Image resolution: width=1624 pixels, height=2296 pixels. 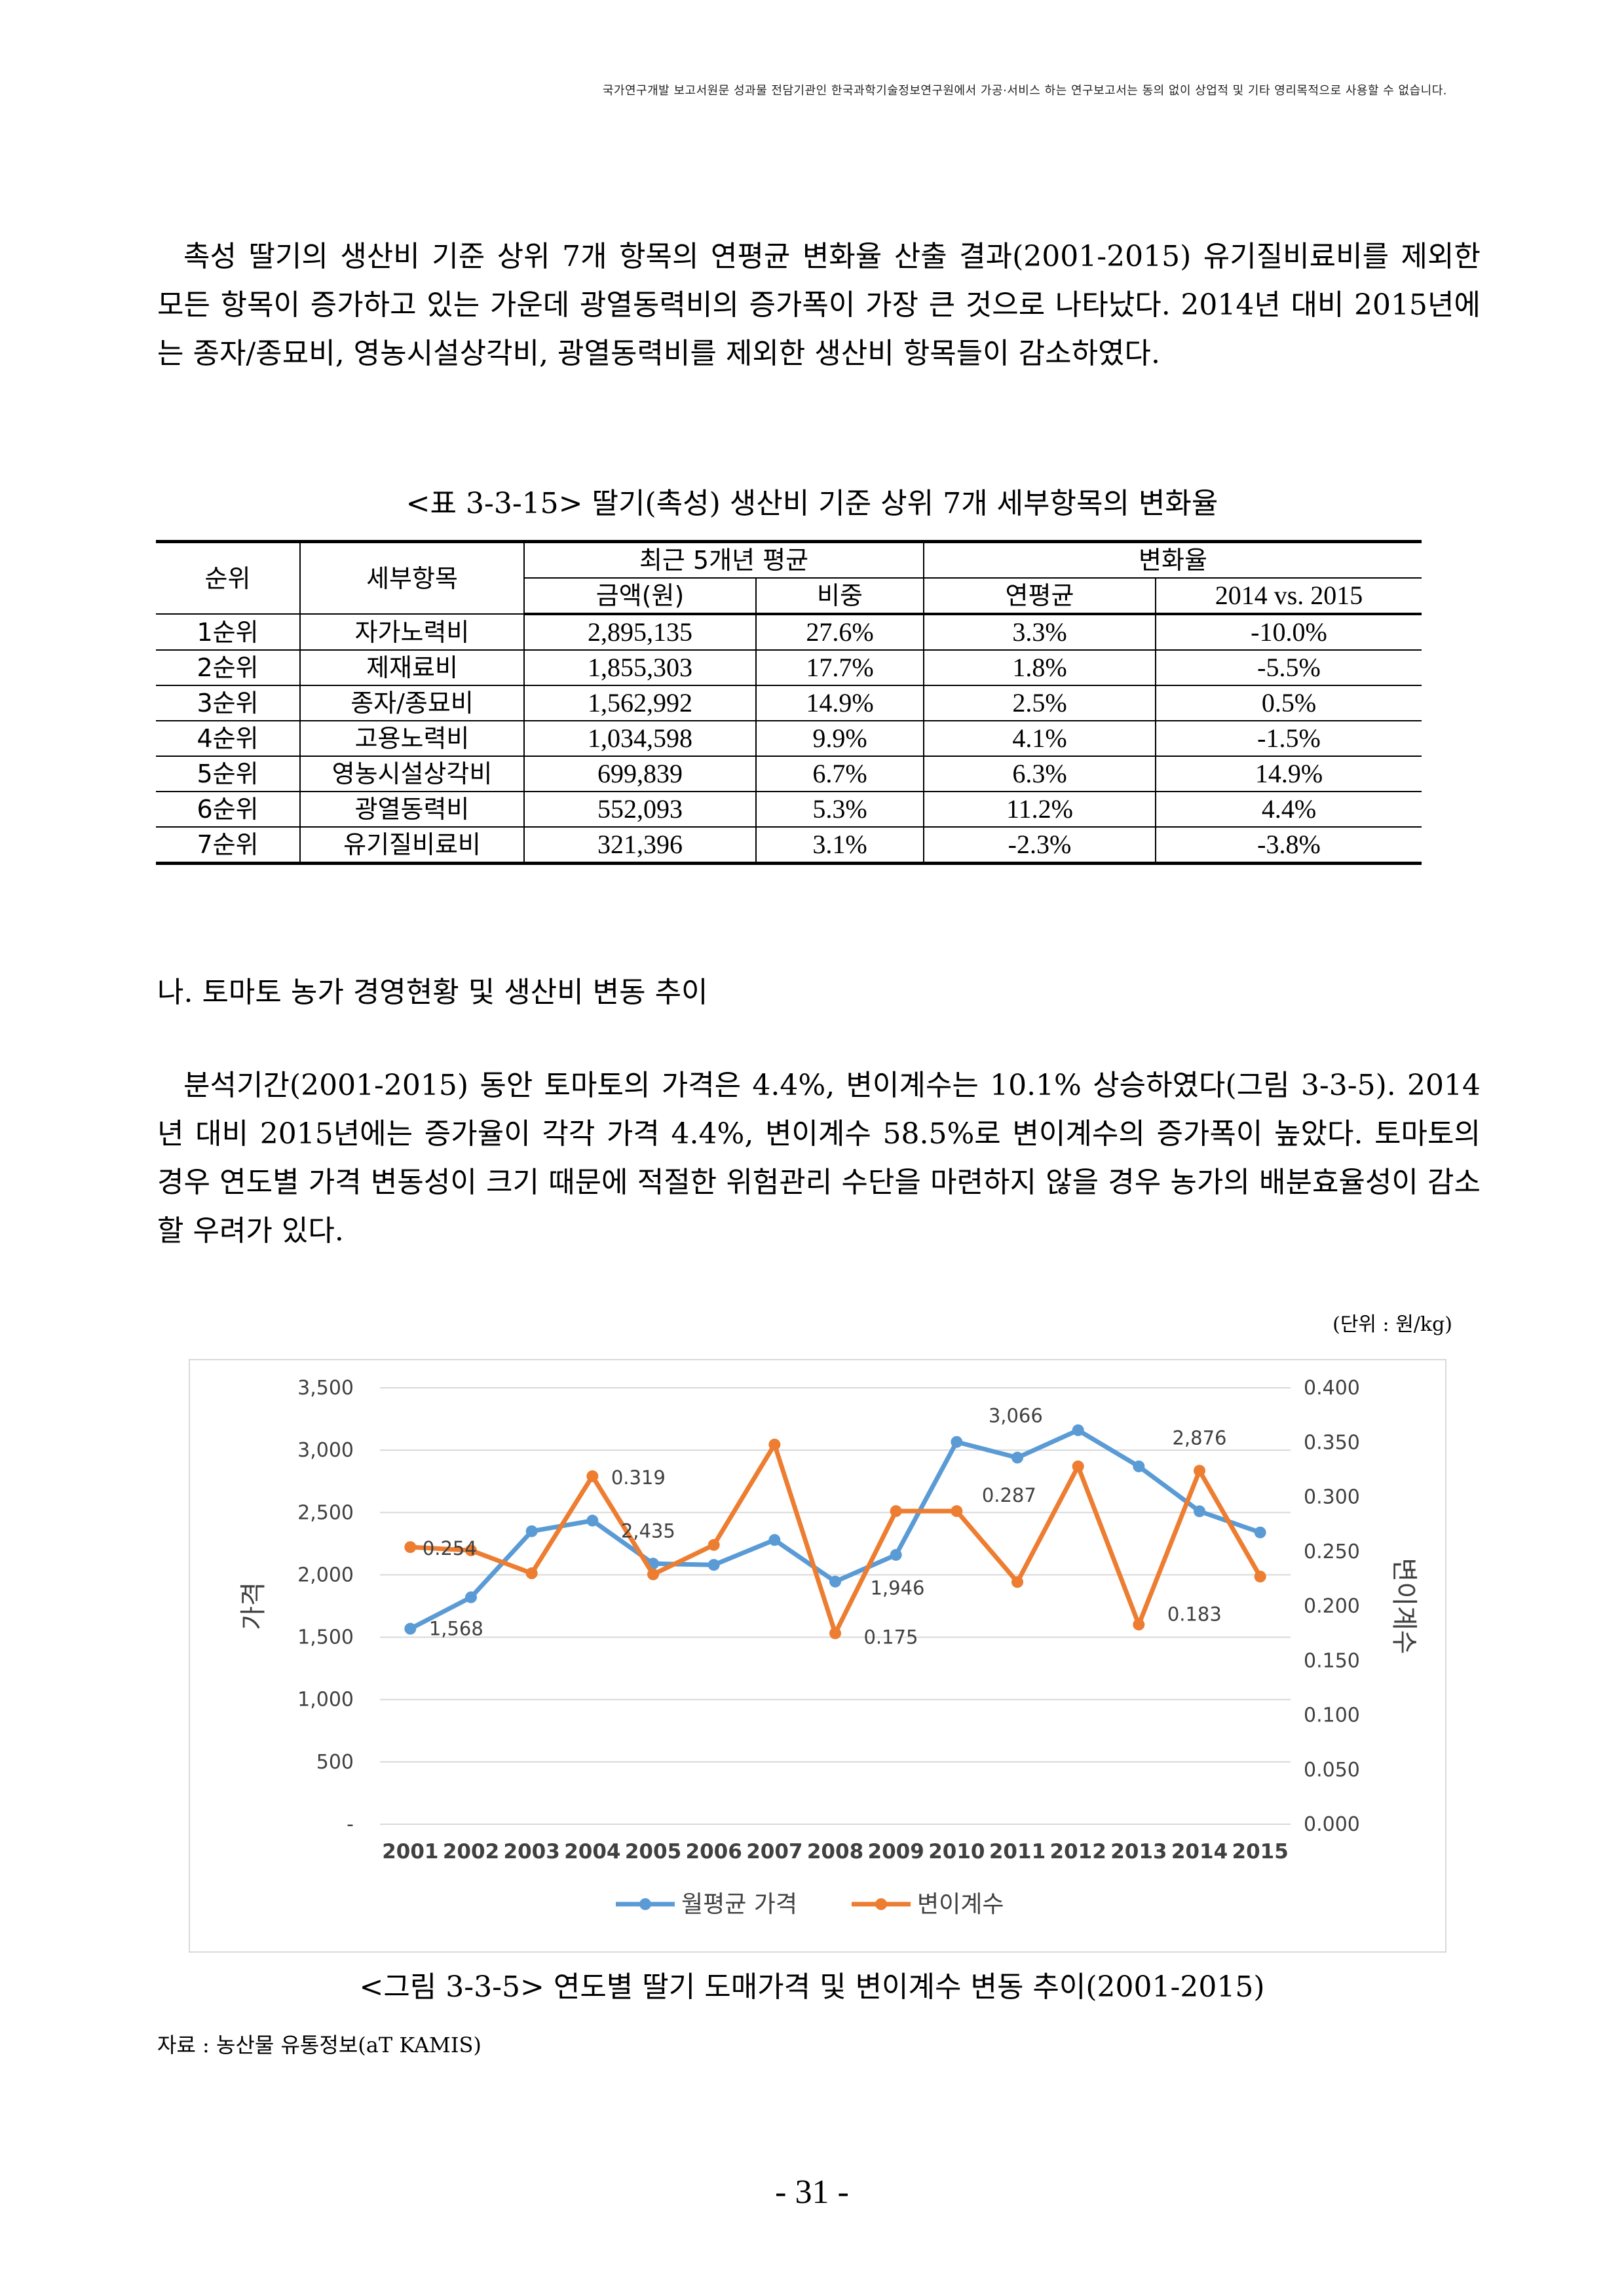 I want to click on y-left-axis-title: 가격, so click(x=253, y=1606).